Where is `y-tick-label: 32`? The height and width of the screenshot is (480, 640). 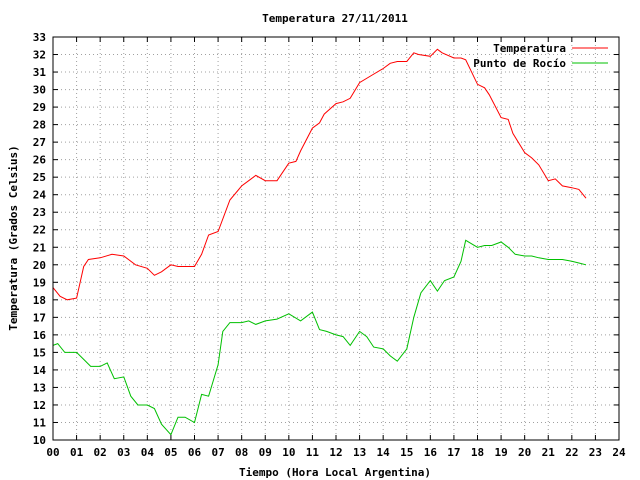
y-tick-label: 32 is located at coordinates (39, 55).